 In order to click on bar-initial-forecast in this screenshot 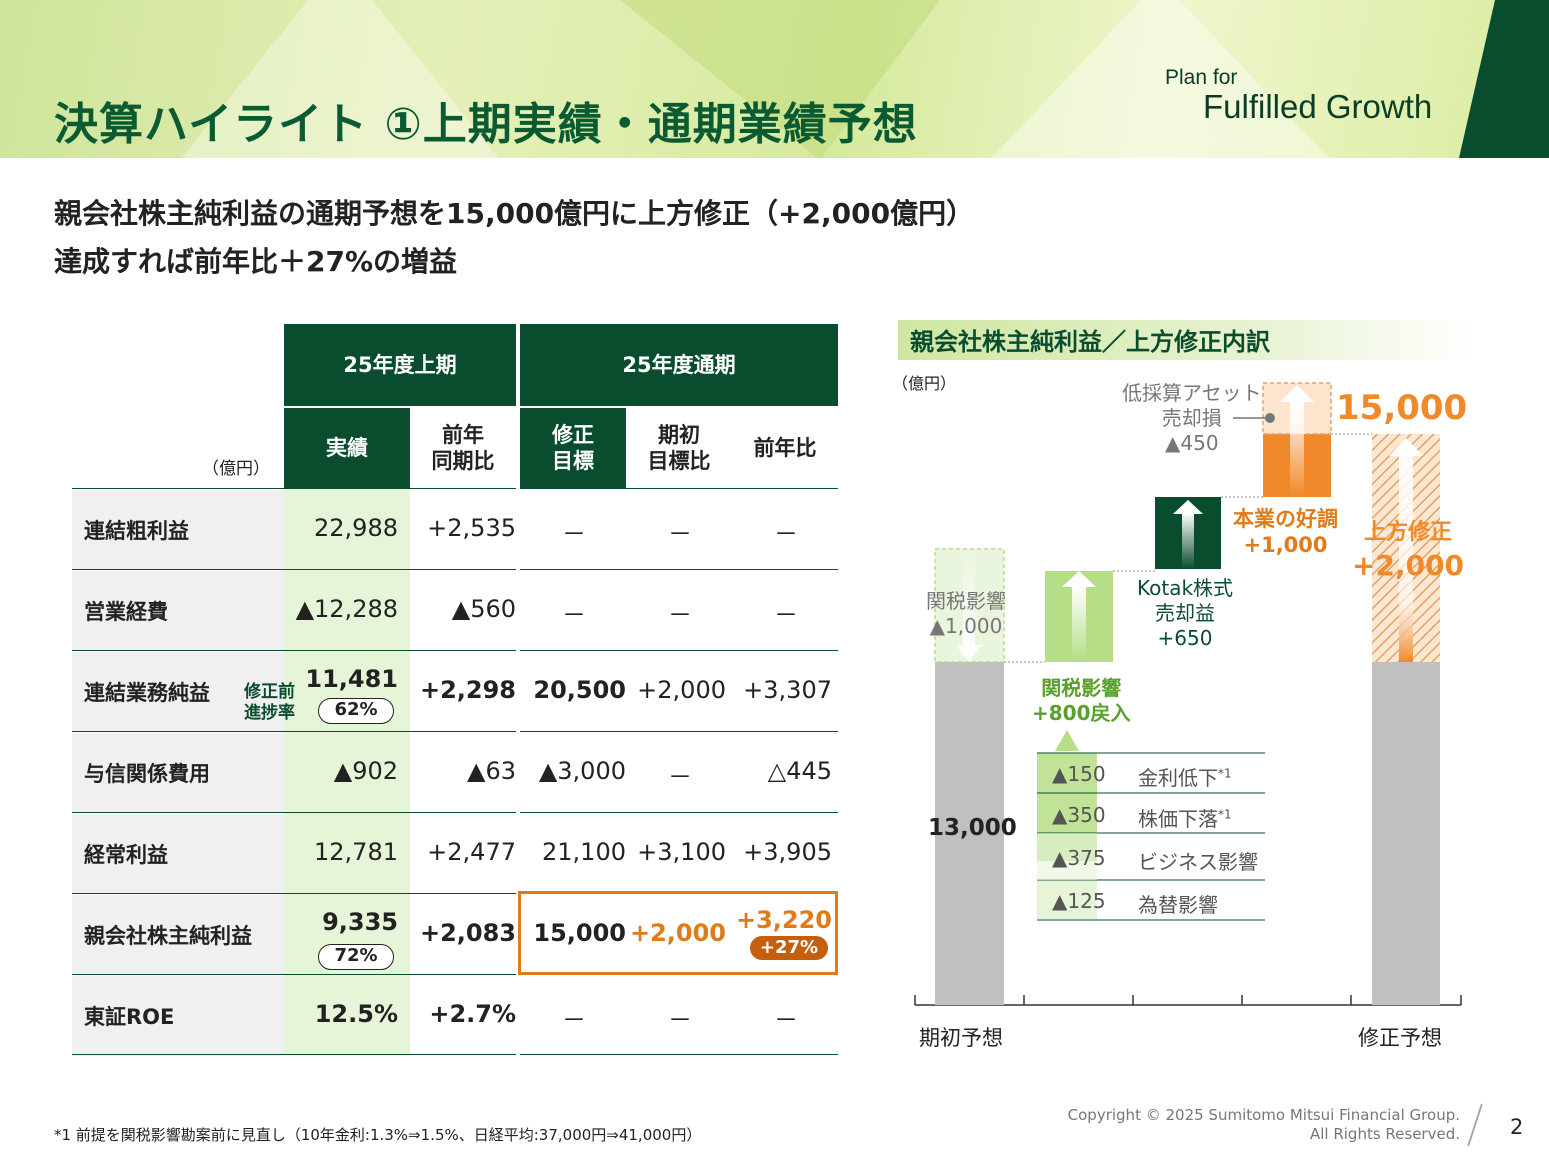, I will do `click(969, 833)`.